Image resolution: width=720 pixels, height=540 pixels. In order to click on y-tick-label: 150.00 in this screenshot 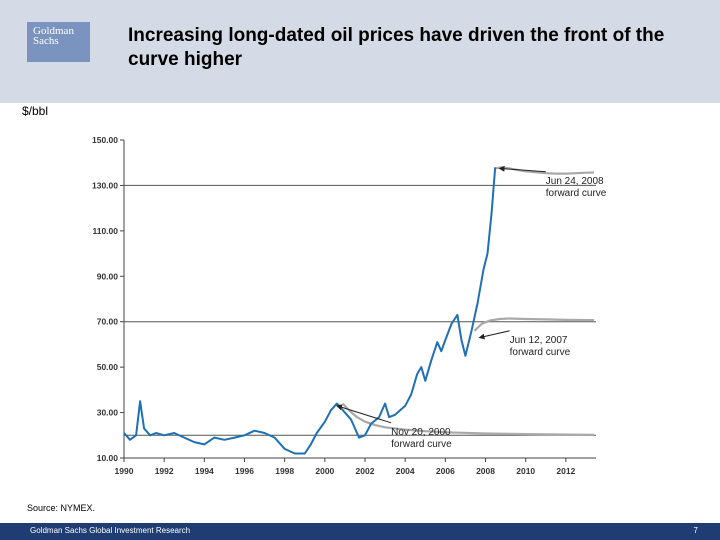, I will do `click(105, 140)`.